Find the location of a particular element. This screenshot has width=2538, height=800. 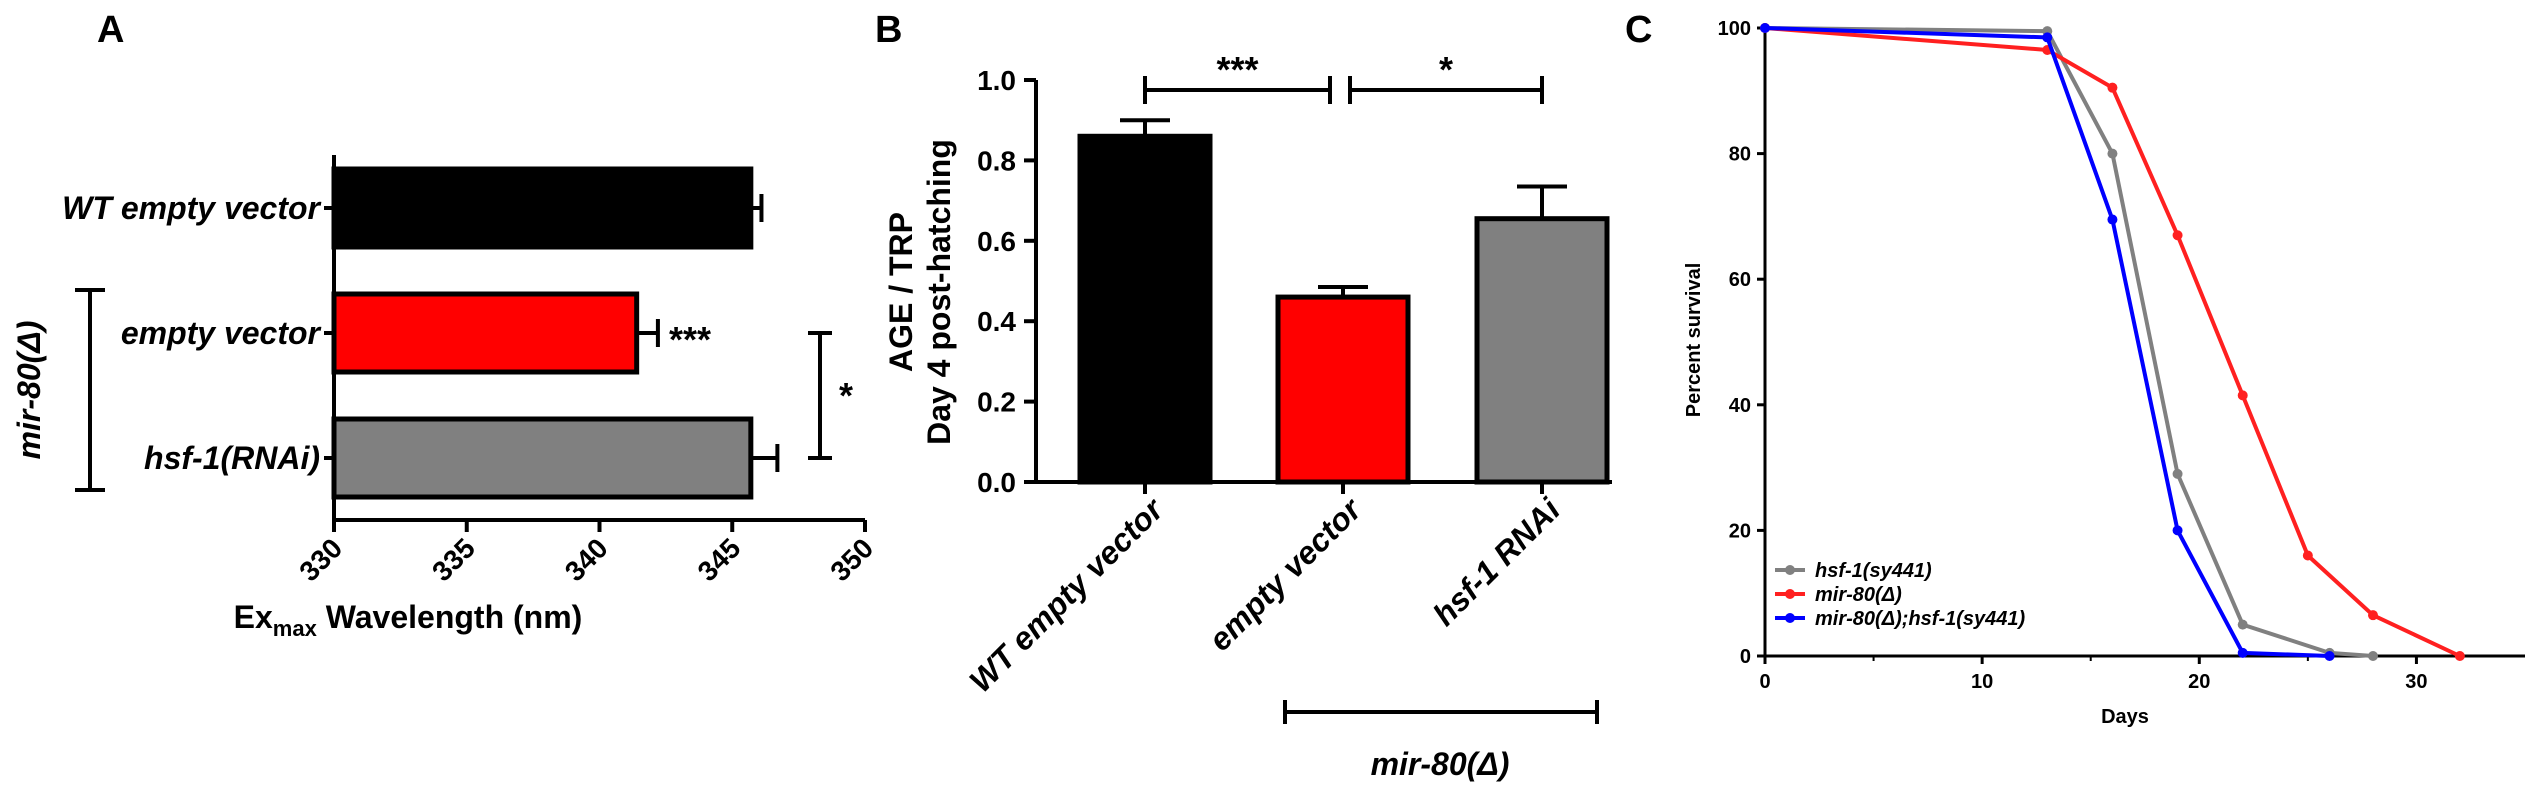

b-y-tick-label-4: 0.8 is located at coordinates (996, 160).